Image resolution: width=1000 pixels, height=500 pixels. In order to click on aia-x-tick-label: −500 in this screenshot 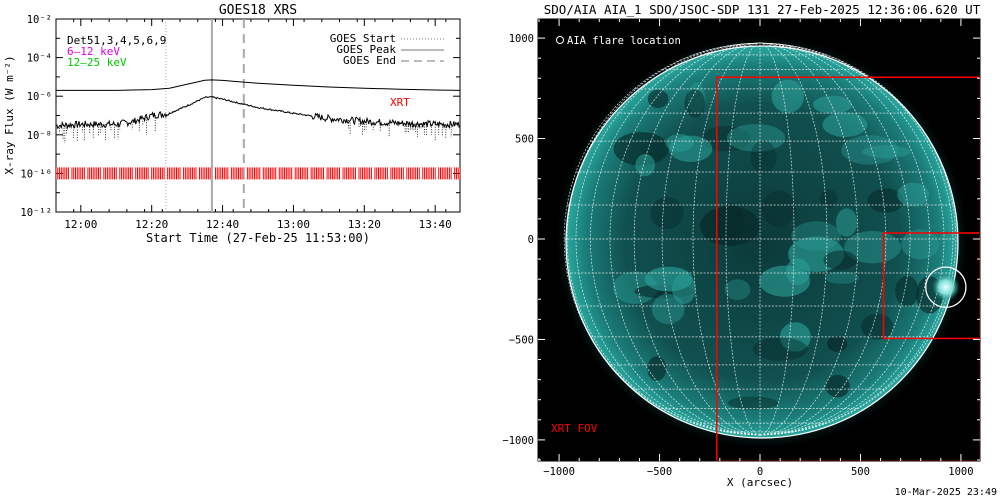, I will do `click(659, 472)`.